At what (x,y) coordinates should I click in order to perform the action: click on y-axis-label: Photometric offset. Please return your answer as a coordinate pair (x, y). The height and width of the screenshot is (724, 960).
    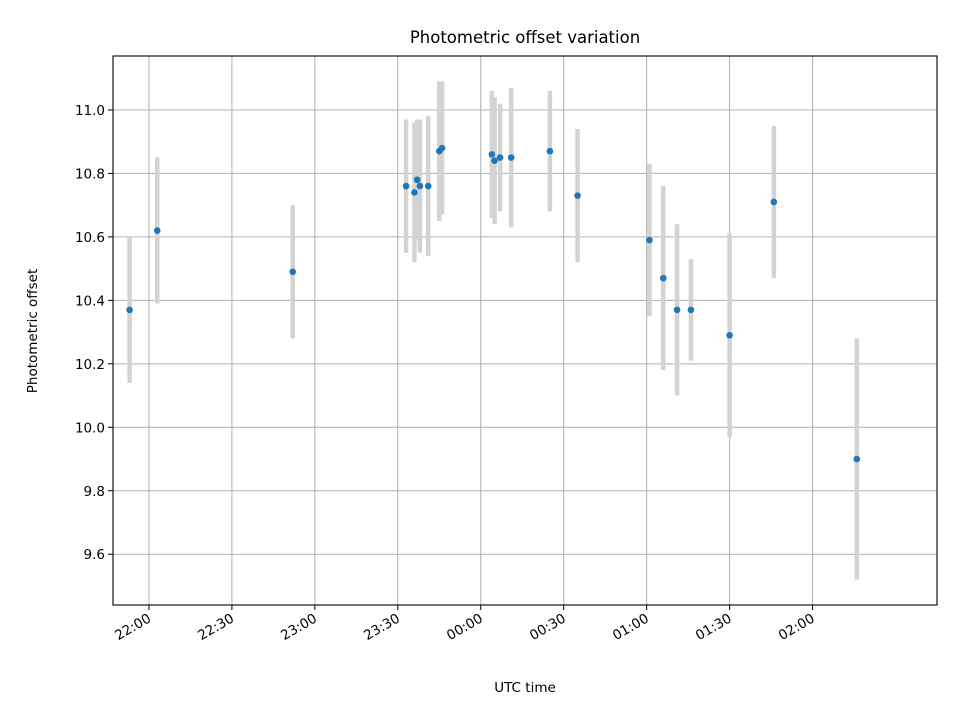
    Looking at the image, I should click on (33, 331).